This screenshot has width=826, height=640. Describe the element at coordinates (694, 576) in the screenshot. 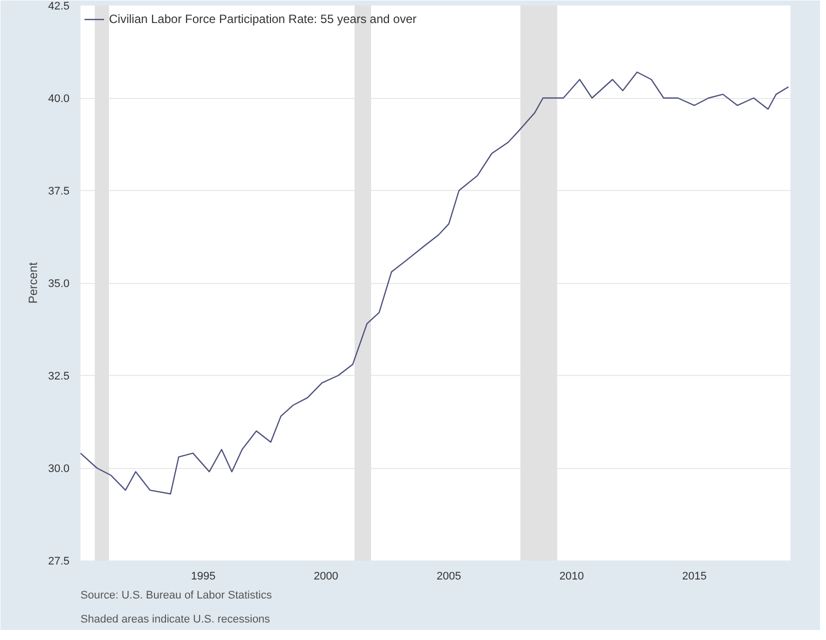

I see `x-tick-label: 2015` at that location.